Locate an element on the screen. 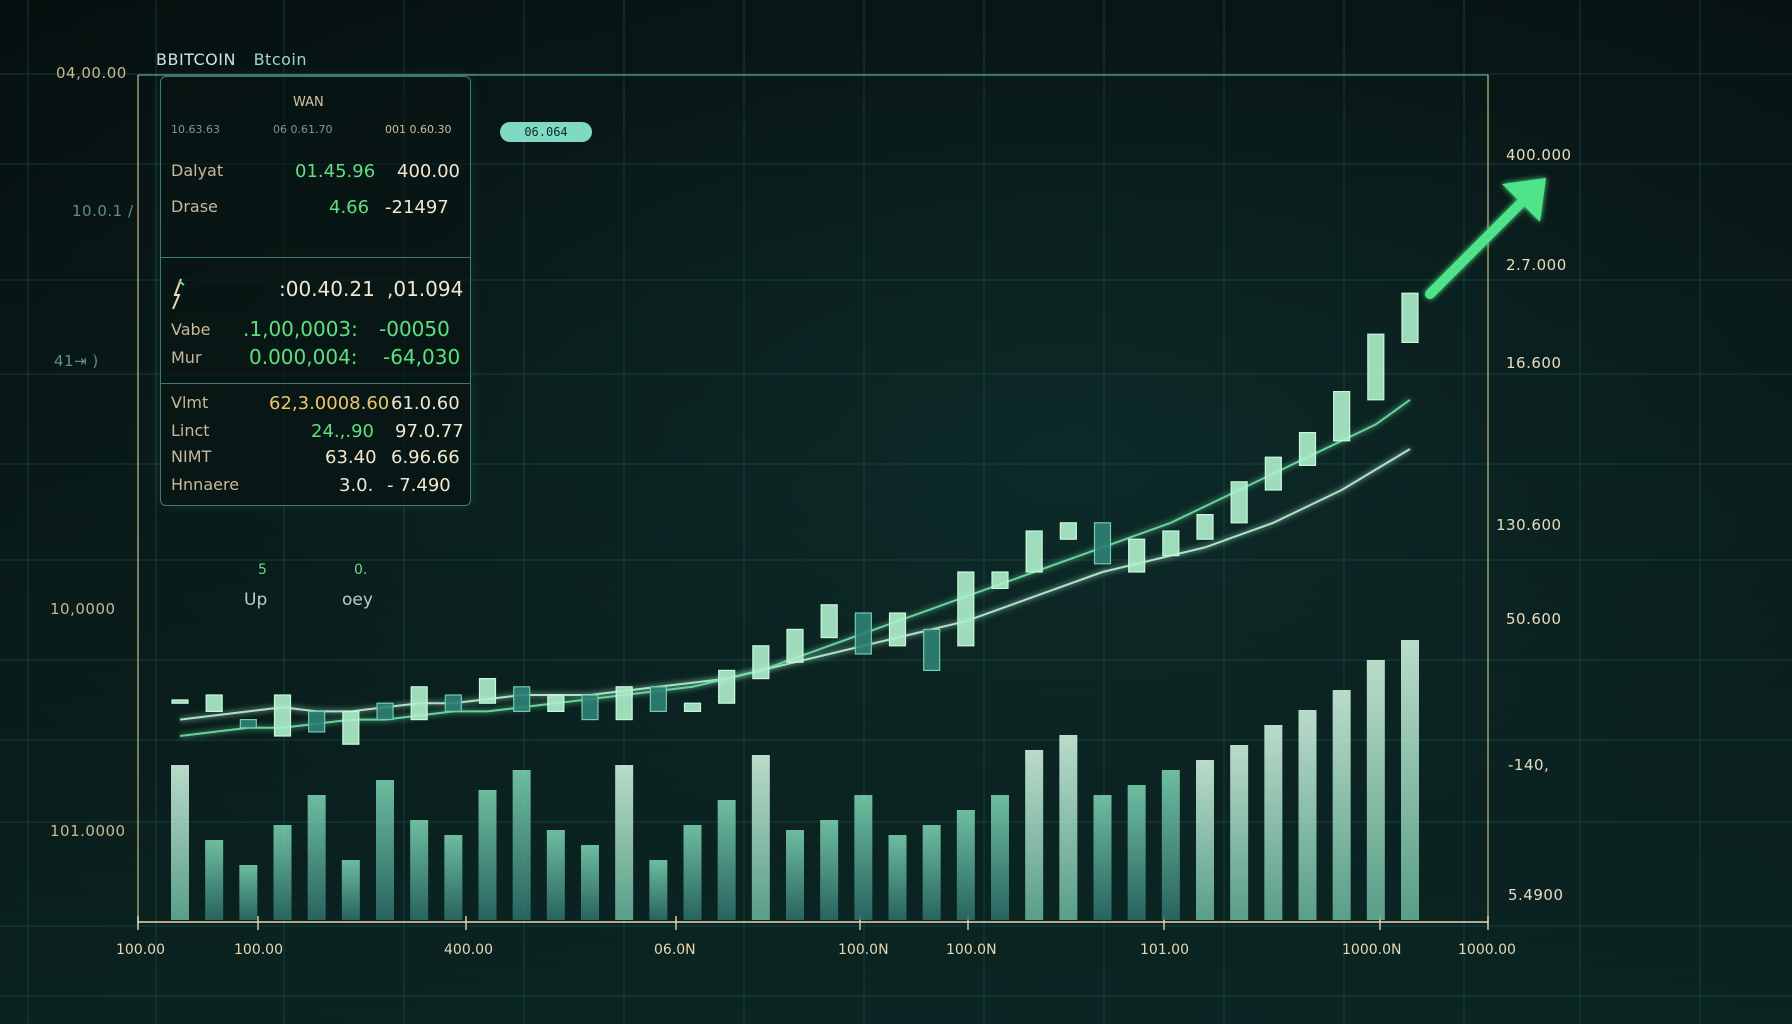  panel-row-drase: Drase 4.66 -21497 is located at coordinates (315, 210).